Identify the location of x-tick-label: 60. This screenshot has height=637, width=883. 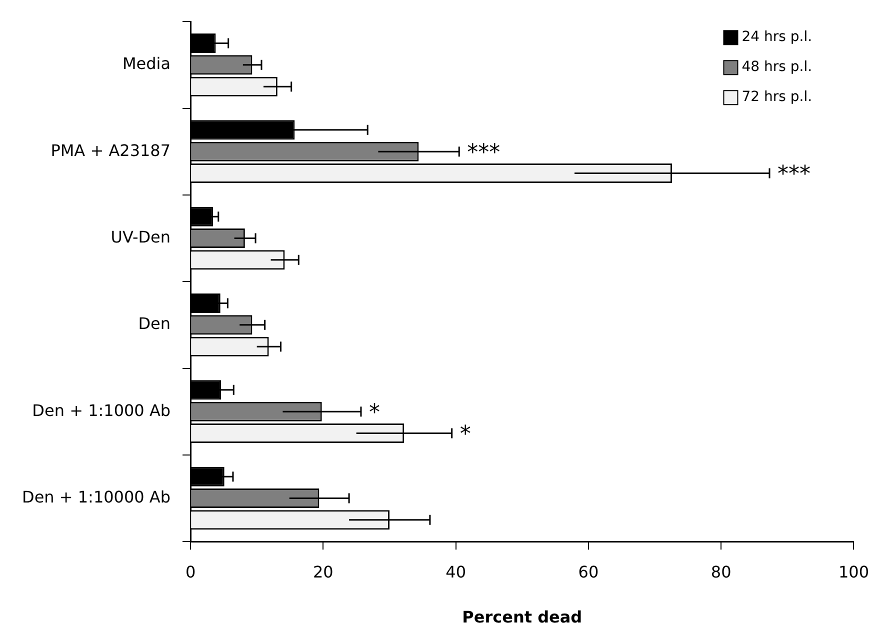
(588, 572).